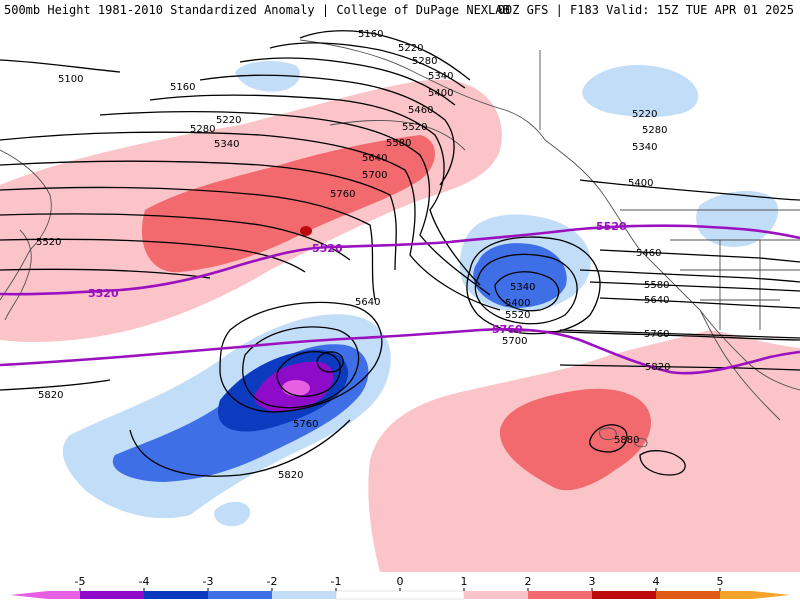 This screenshot has width=800, height=600. I want to click on anomaly-negative-1-west, so click(737, 218).